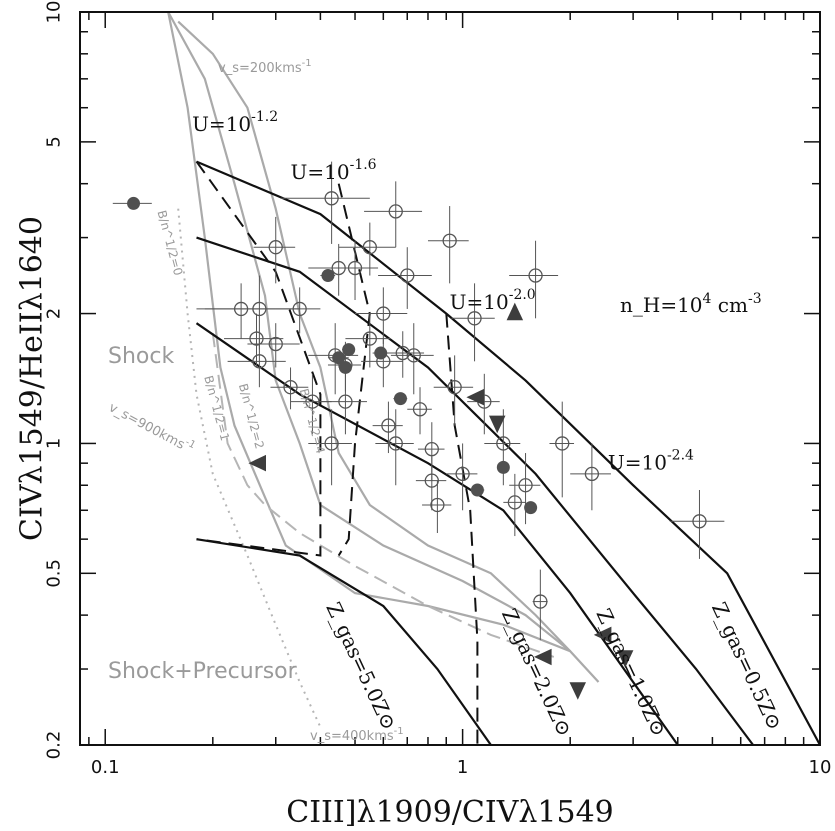  Describe the element at coordinates (493, 300) in the screenshot. I see `ionization-label-2: U=10-2.0` at that location.